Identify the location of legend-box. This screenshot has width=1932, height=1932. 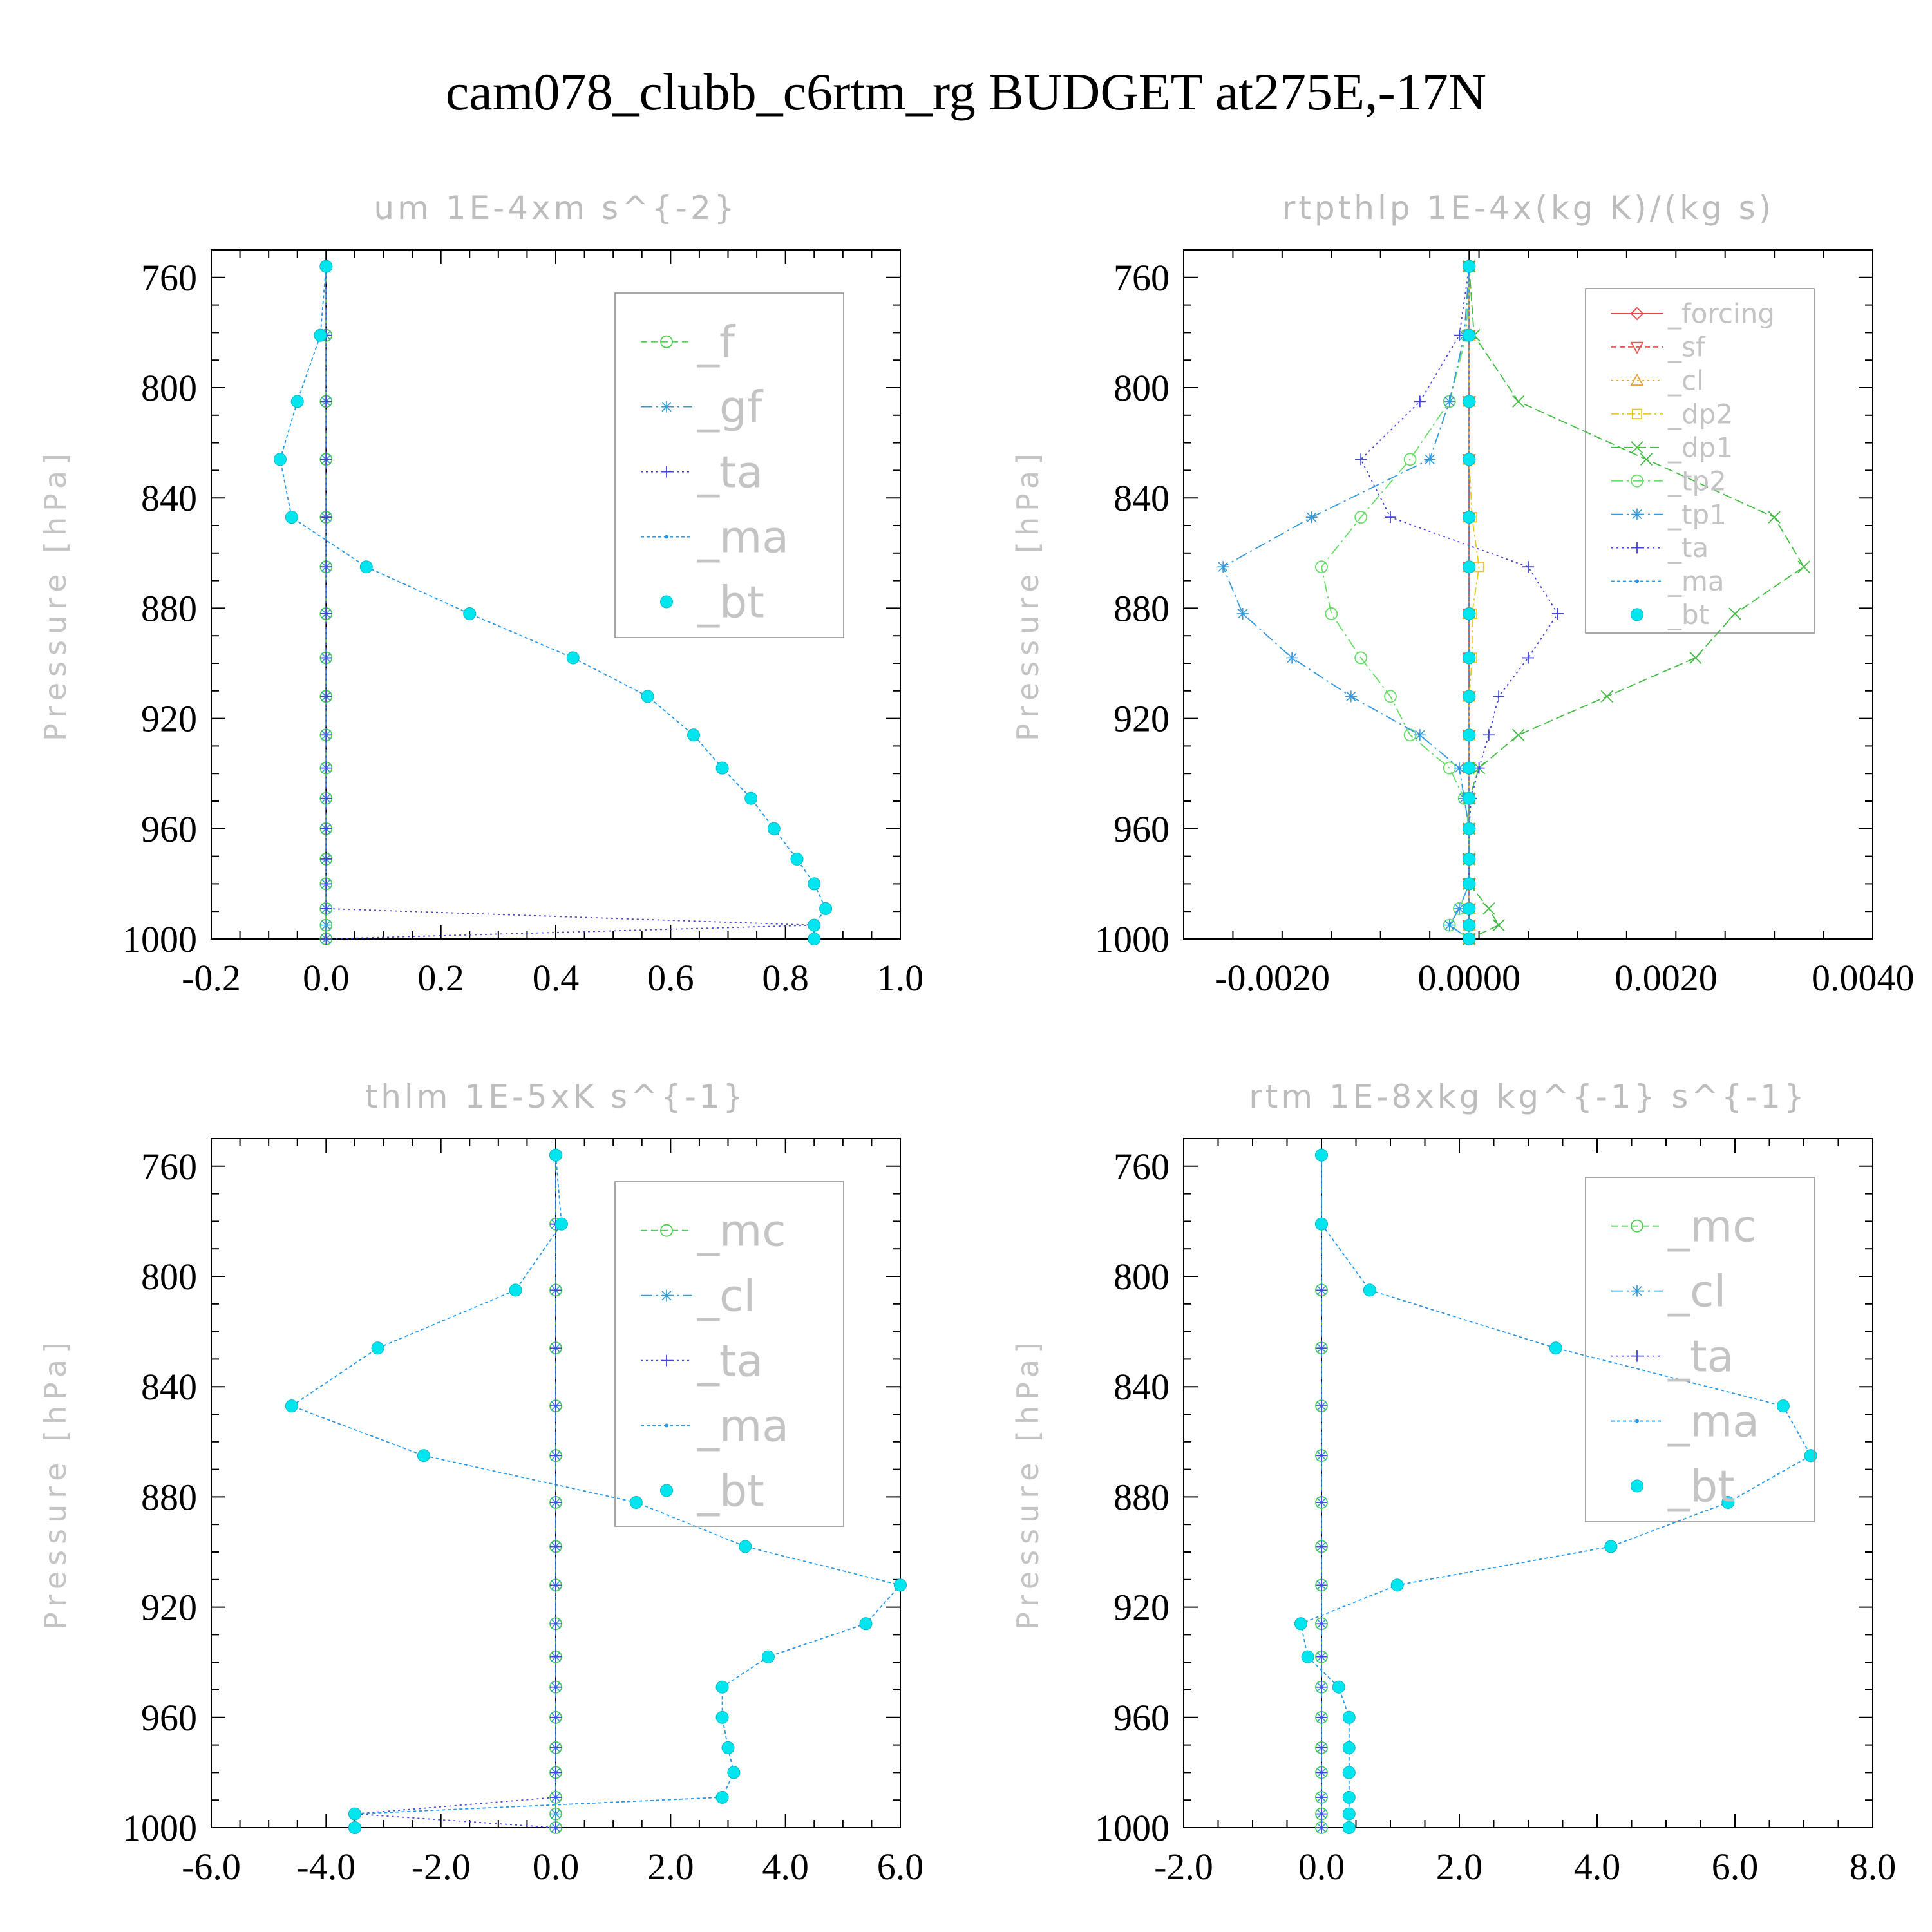
(729, 465).